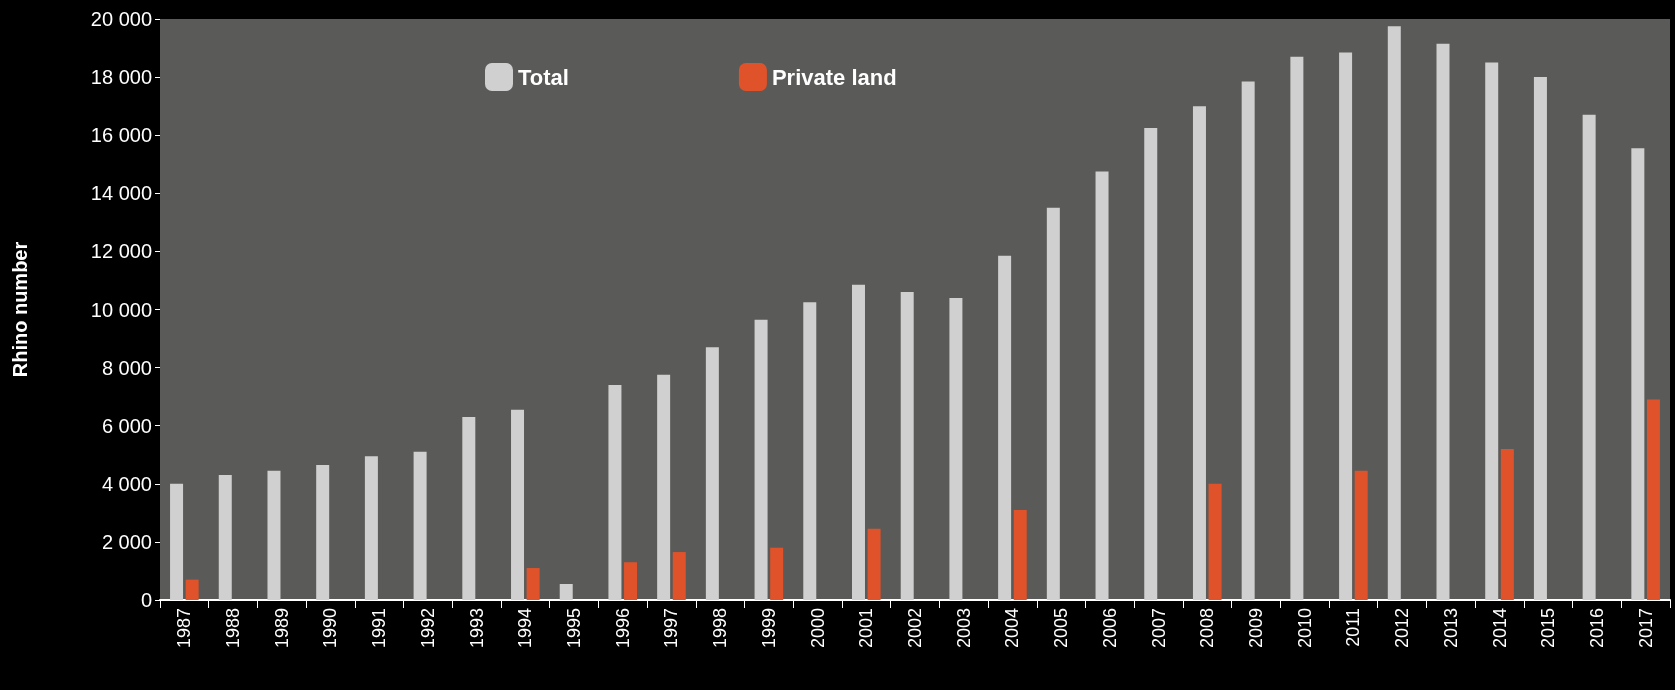  I want to click on y-tick-label: 2 000, so click(126, 541).